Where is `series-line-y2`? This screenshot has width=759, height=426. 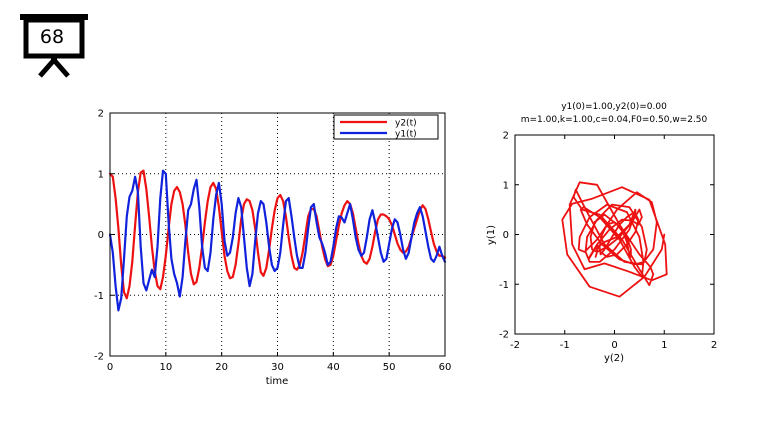
series-line-y2 is located at coordinates (277, 234).